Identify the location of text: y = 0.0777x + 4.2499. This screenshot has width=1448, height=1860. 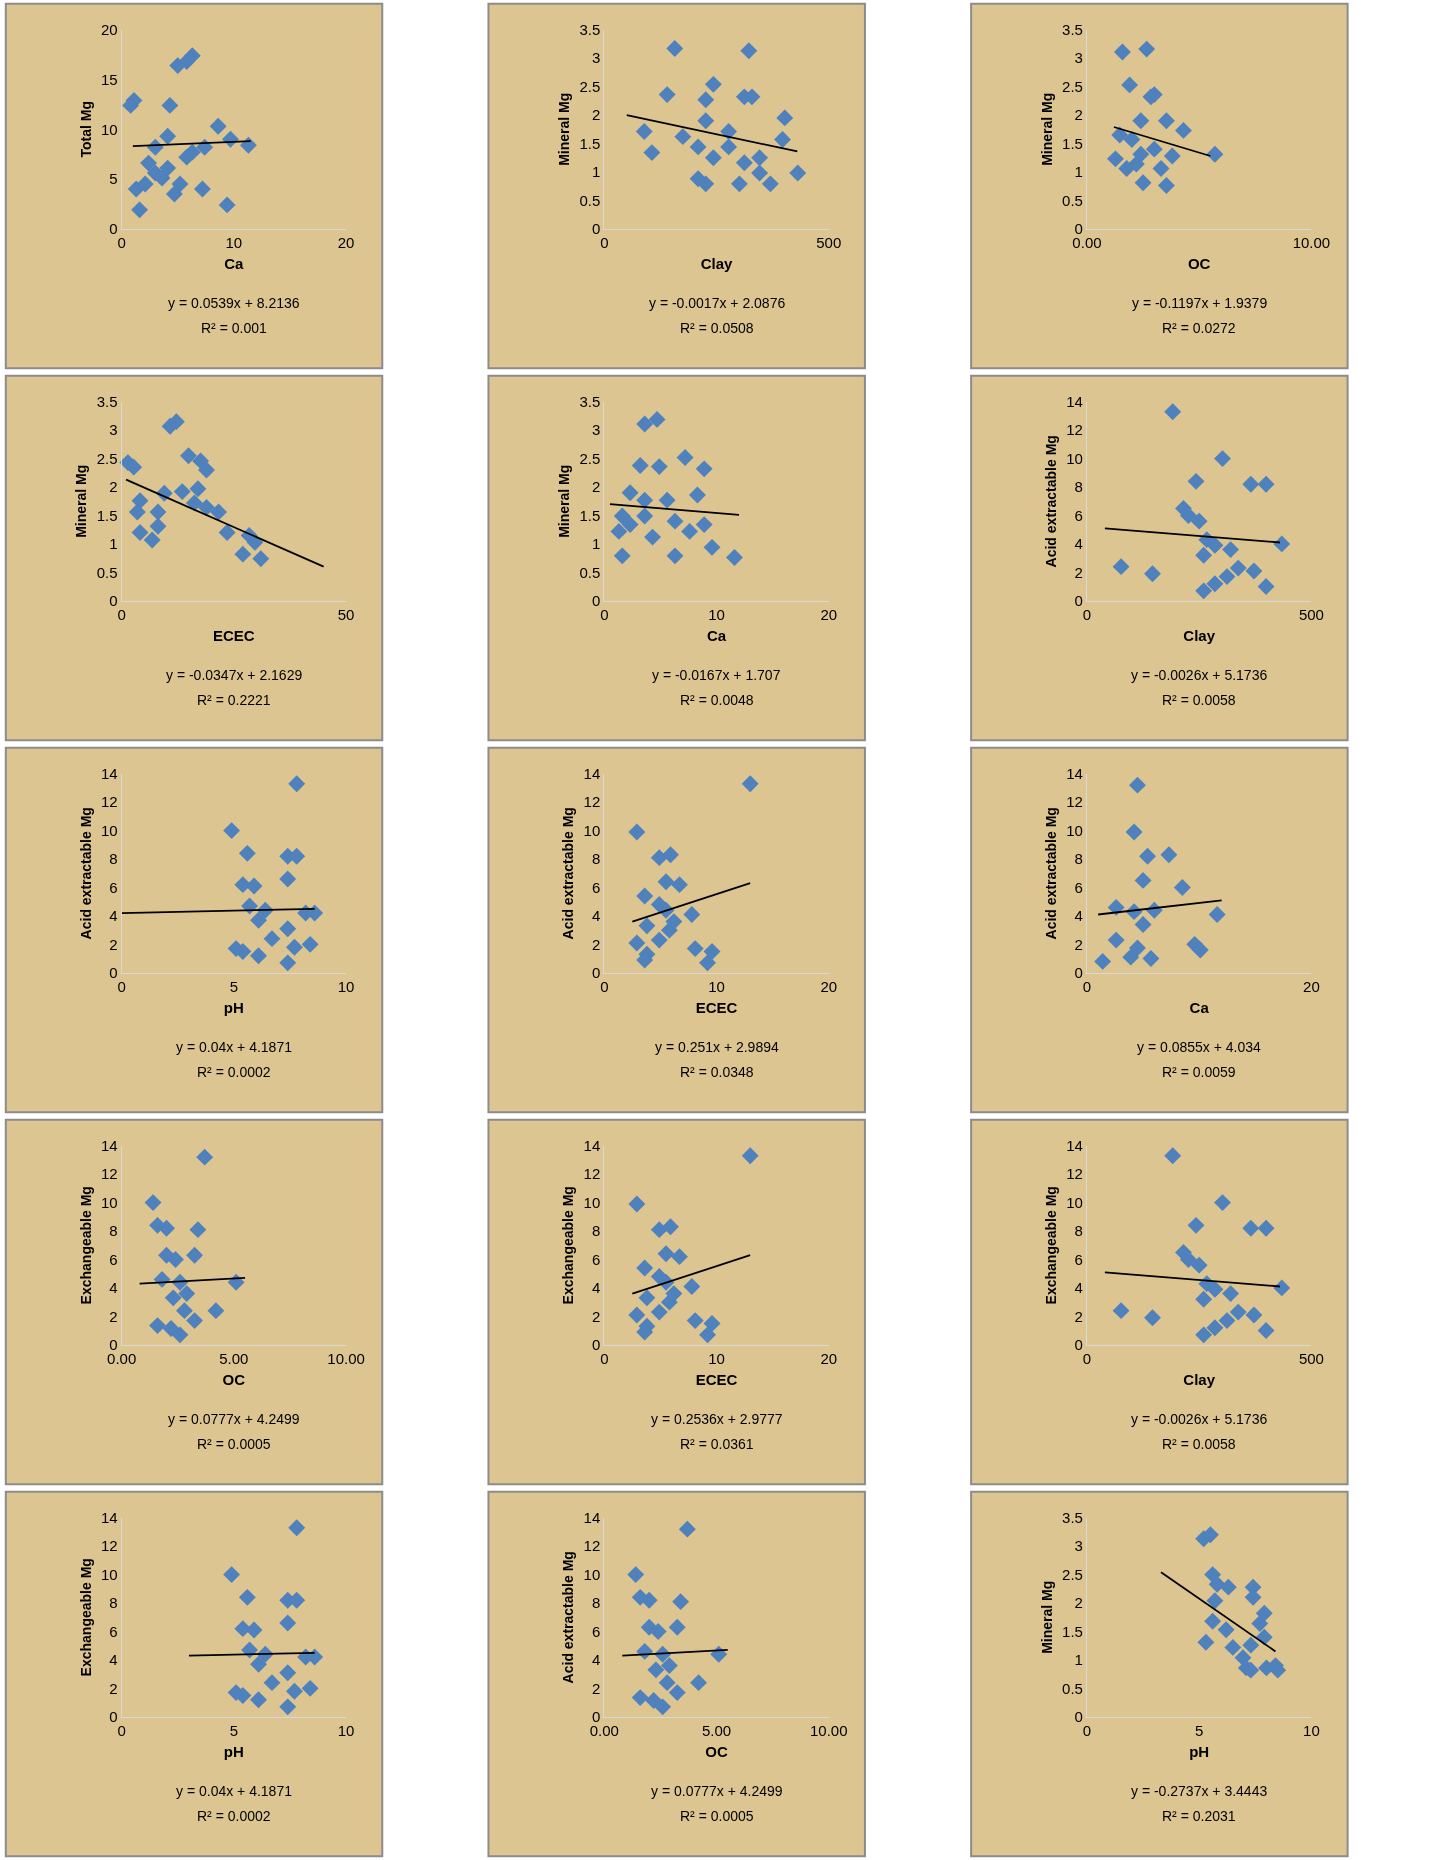
(717, 1791).